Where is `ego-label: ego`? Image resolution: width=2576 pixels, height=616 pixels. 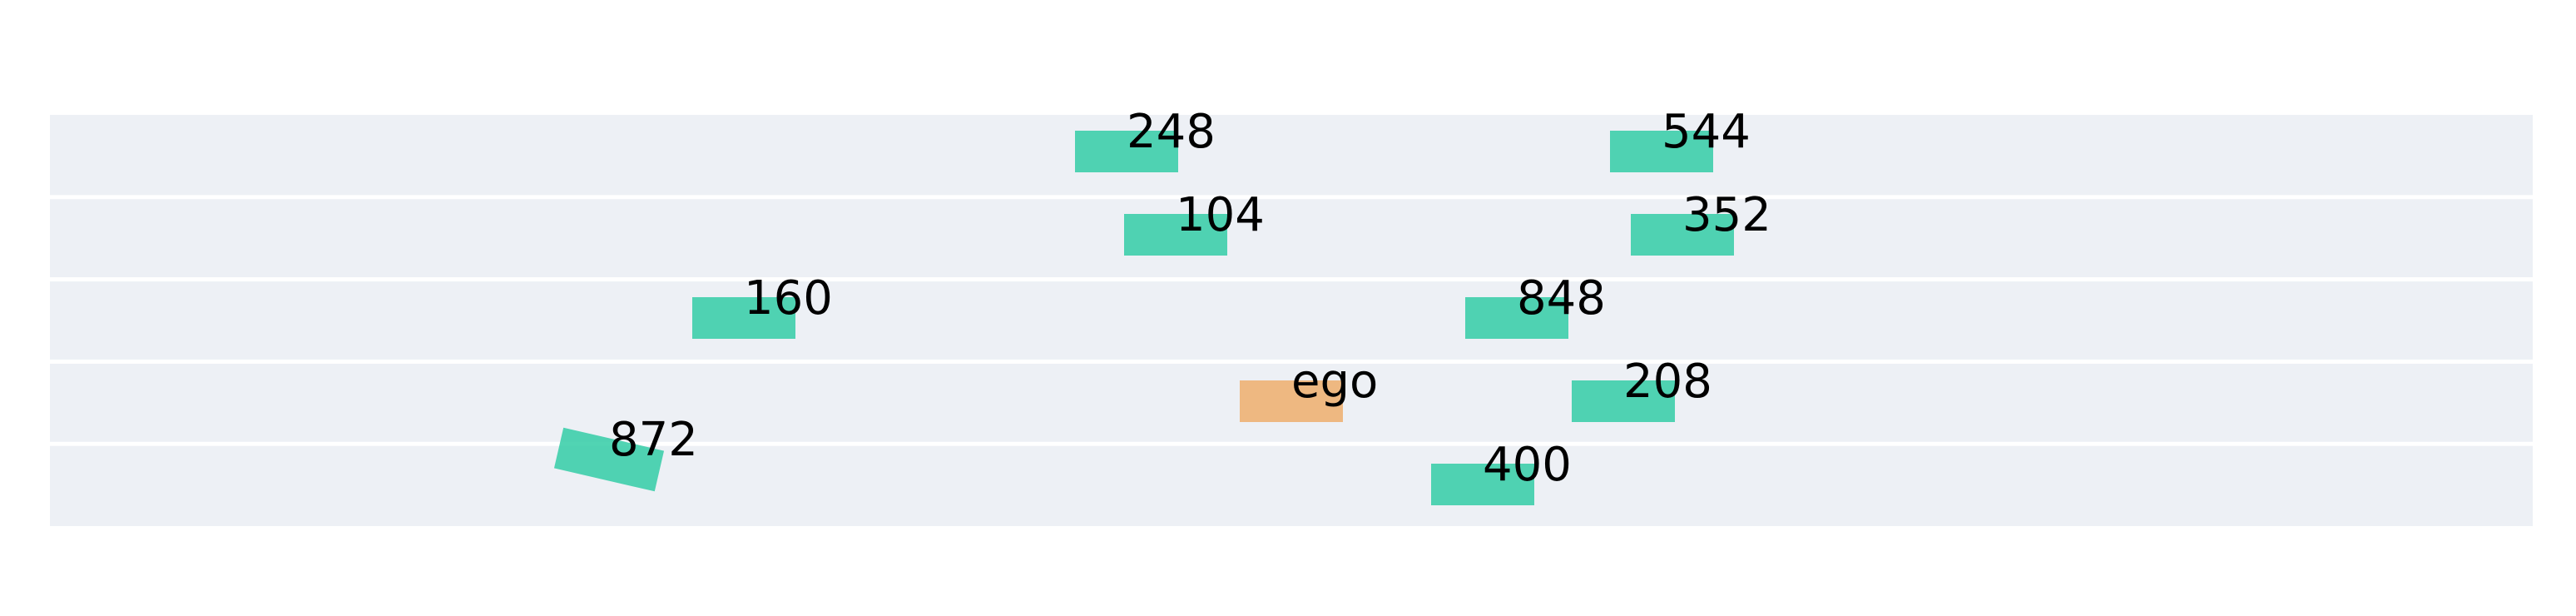
ego-label: ego is located at coordinates (1335, 382).